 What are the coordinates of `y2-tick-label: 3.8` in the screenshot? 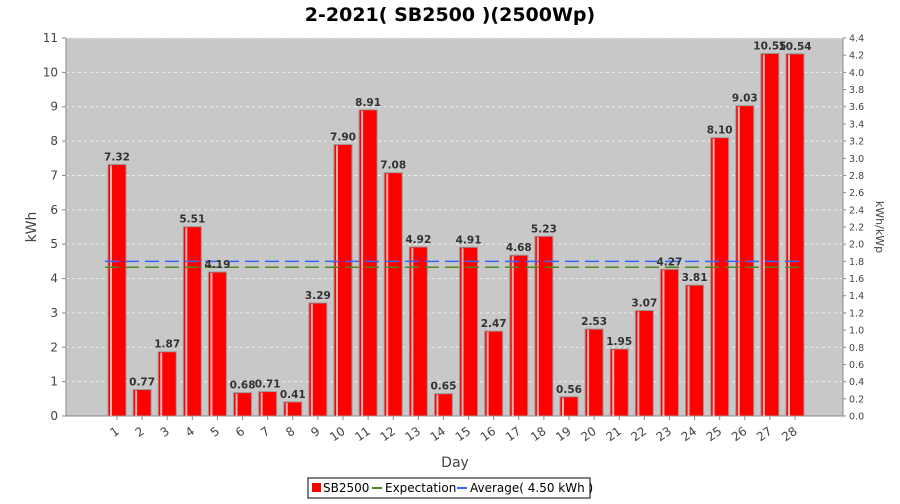 It's located at (856, 90).